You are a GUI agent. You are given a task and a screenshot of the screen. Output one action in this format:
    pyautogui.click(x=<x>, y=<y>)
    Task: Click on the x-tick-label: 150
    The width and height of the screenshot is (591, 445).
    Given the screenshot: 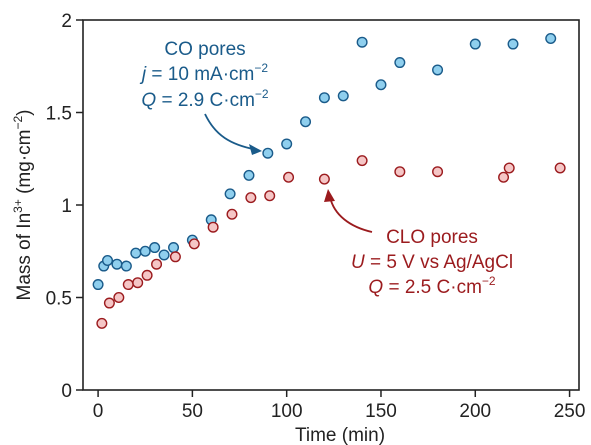 What is the action you would take?
    pyautogui.click(x=381, y=411)
    